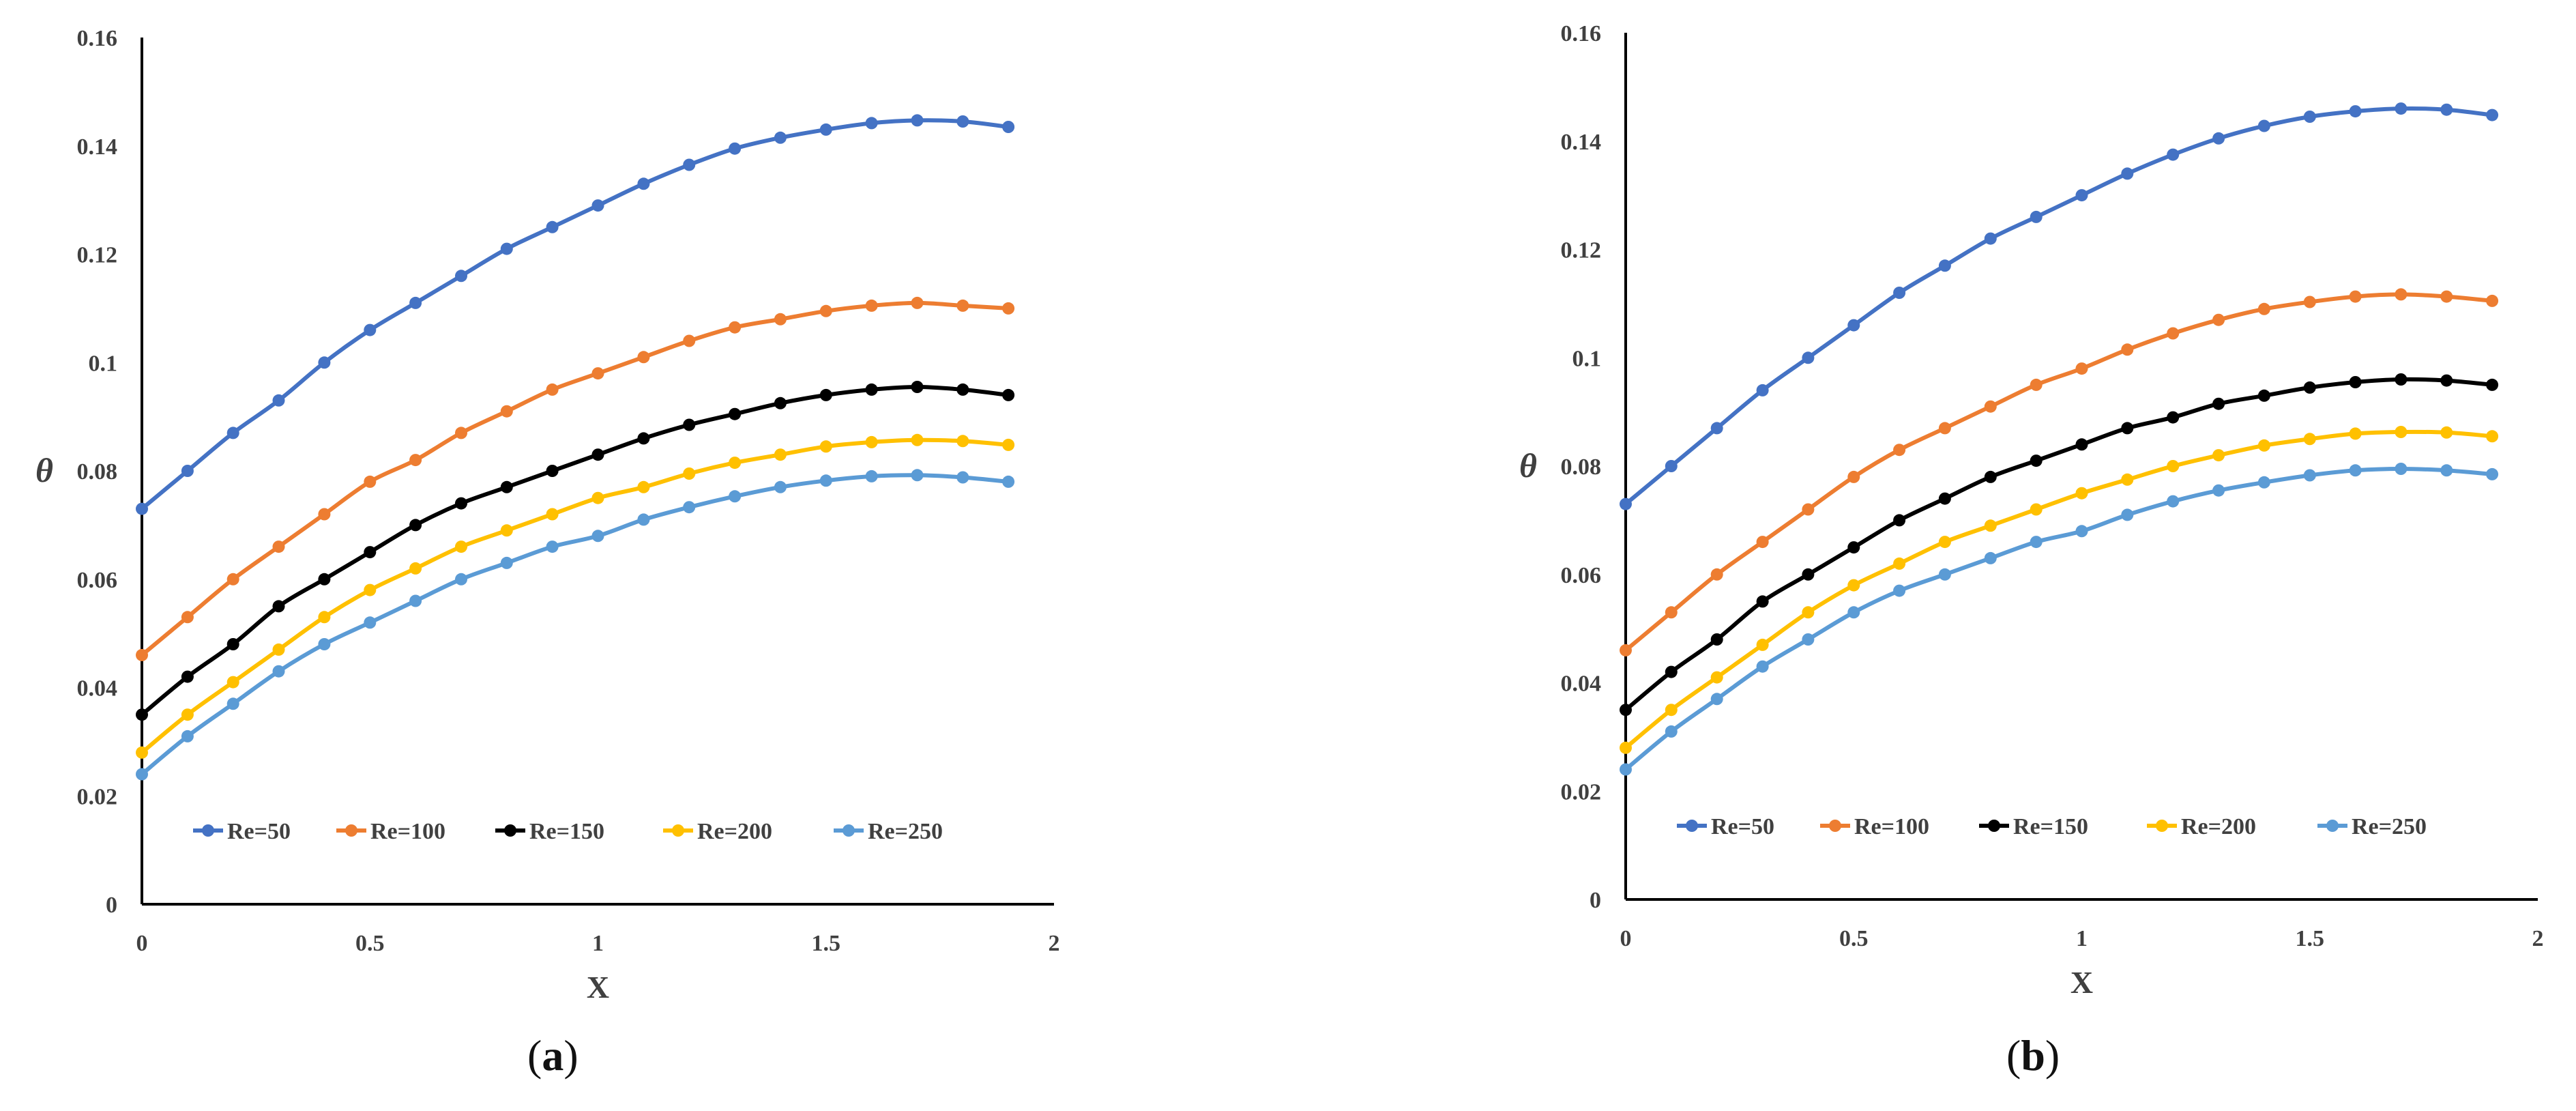 This screenshot has width=2576, height=1111. Describe the element at coordinates (1582, 467) in the screenshot. I see `y-tick-label: 0.08` at that location.